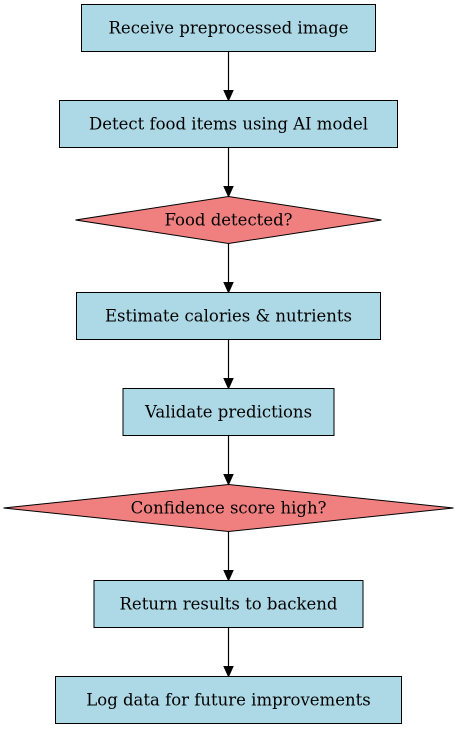 Image resolution: width=457 pixels, height=731 pixels. I want to click on node-label: Validate predictions, so click(228, 412).